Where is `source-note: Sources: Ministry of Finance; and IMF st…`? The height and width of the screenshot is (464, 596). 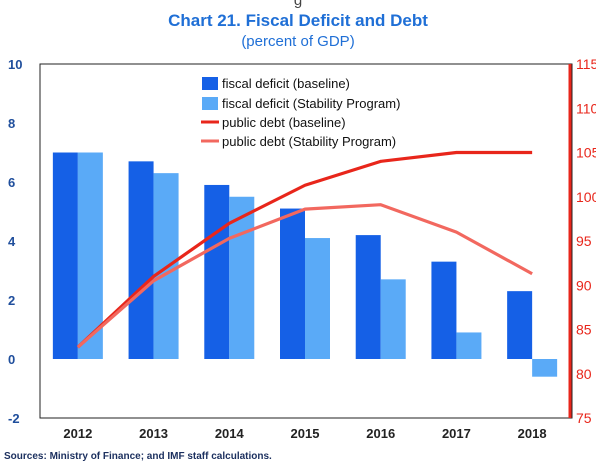
source-note: Sources: Ministry of Finance; and IMF st… is located at coordinates (138, 456).